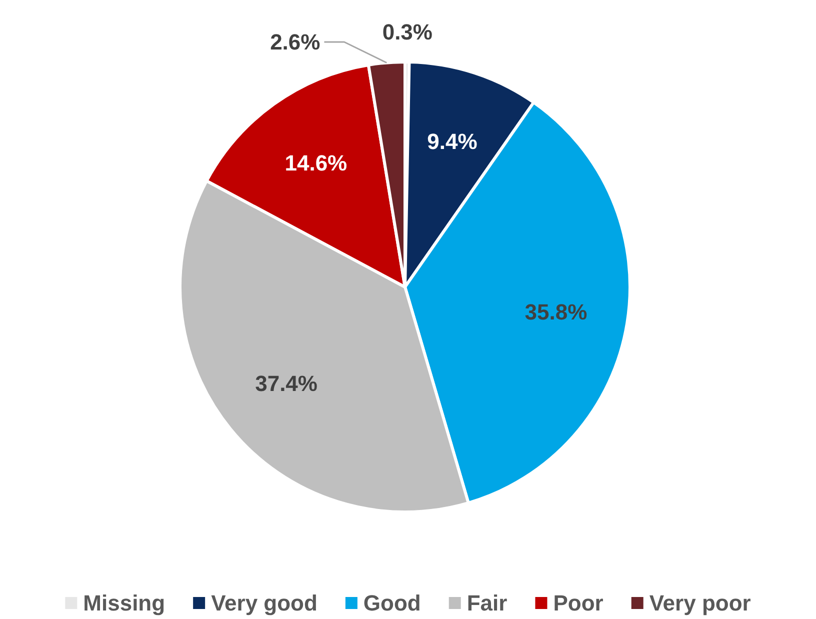  Describe the element at coordinates (286, 383) in the screenshot. I see `data-label: 37.4%` at that location.